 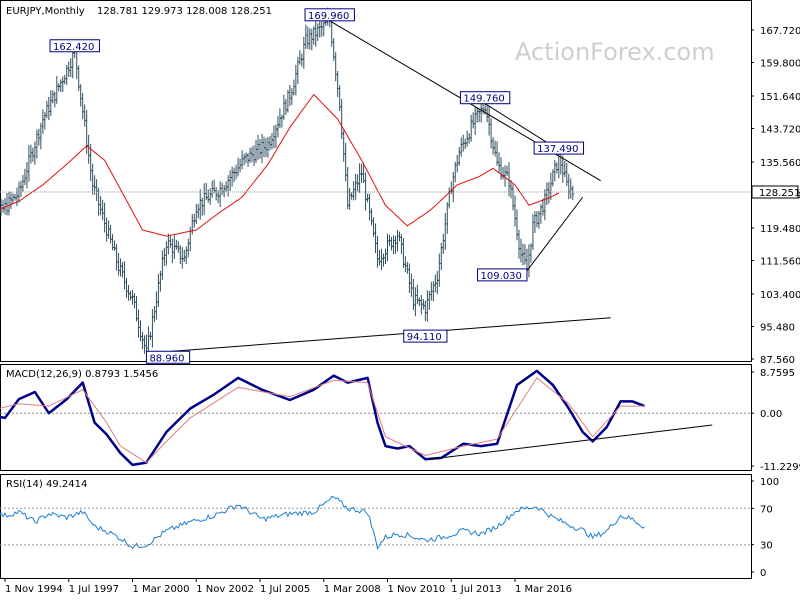 I want to click on x-tick-label: 1 Nov 1994, so click(x=34, y=589).